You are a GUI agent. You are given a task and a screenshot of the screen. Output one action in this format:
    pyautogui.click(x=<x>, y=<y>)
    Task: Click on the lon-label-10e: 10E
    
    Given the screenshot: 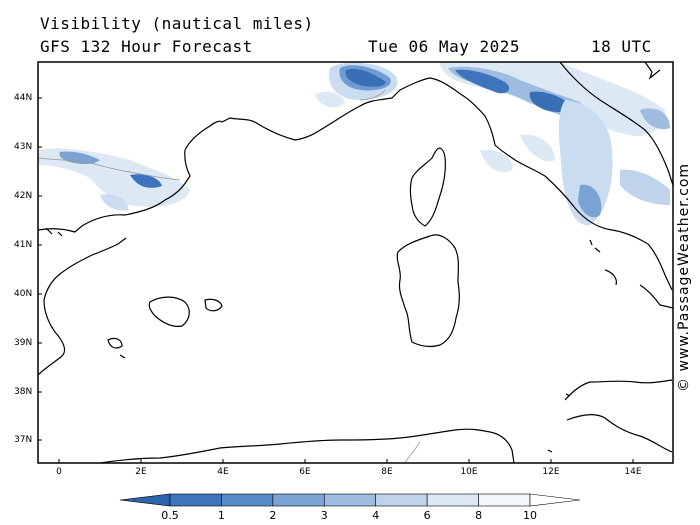 What is the action you would take?
    pyautogui.click(x=469, y=472)
    